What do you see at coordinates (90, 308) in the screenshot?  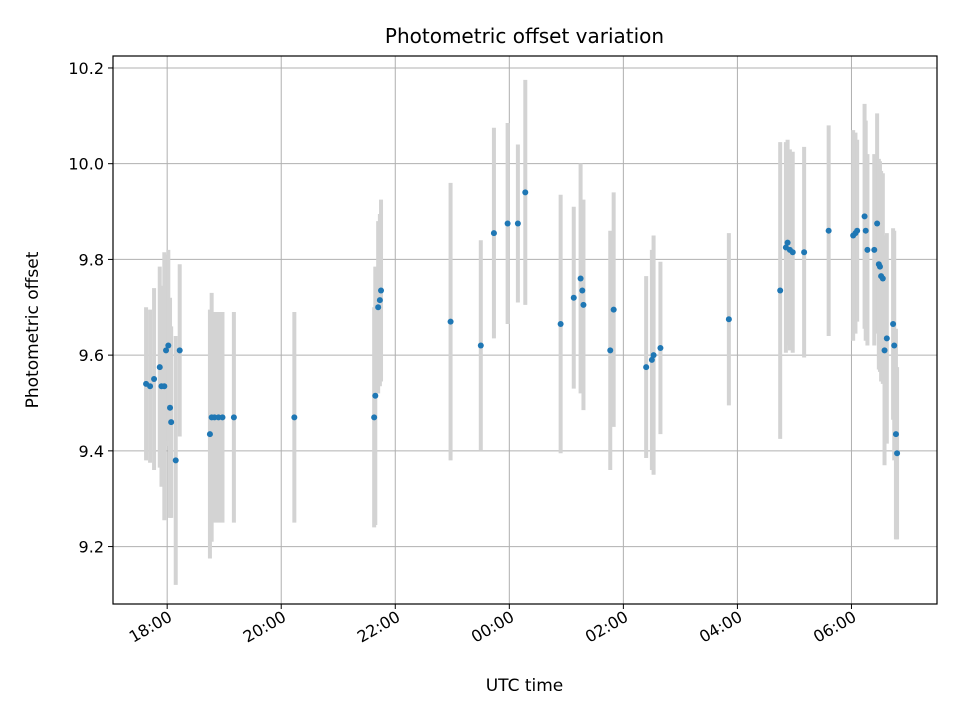 I see `y-axis-ticks: 9.2 9.4 9.6 9.8 10.0 10.2` at bounding box center [90, 308].